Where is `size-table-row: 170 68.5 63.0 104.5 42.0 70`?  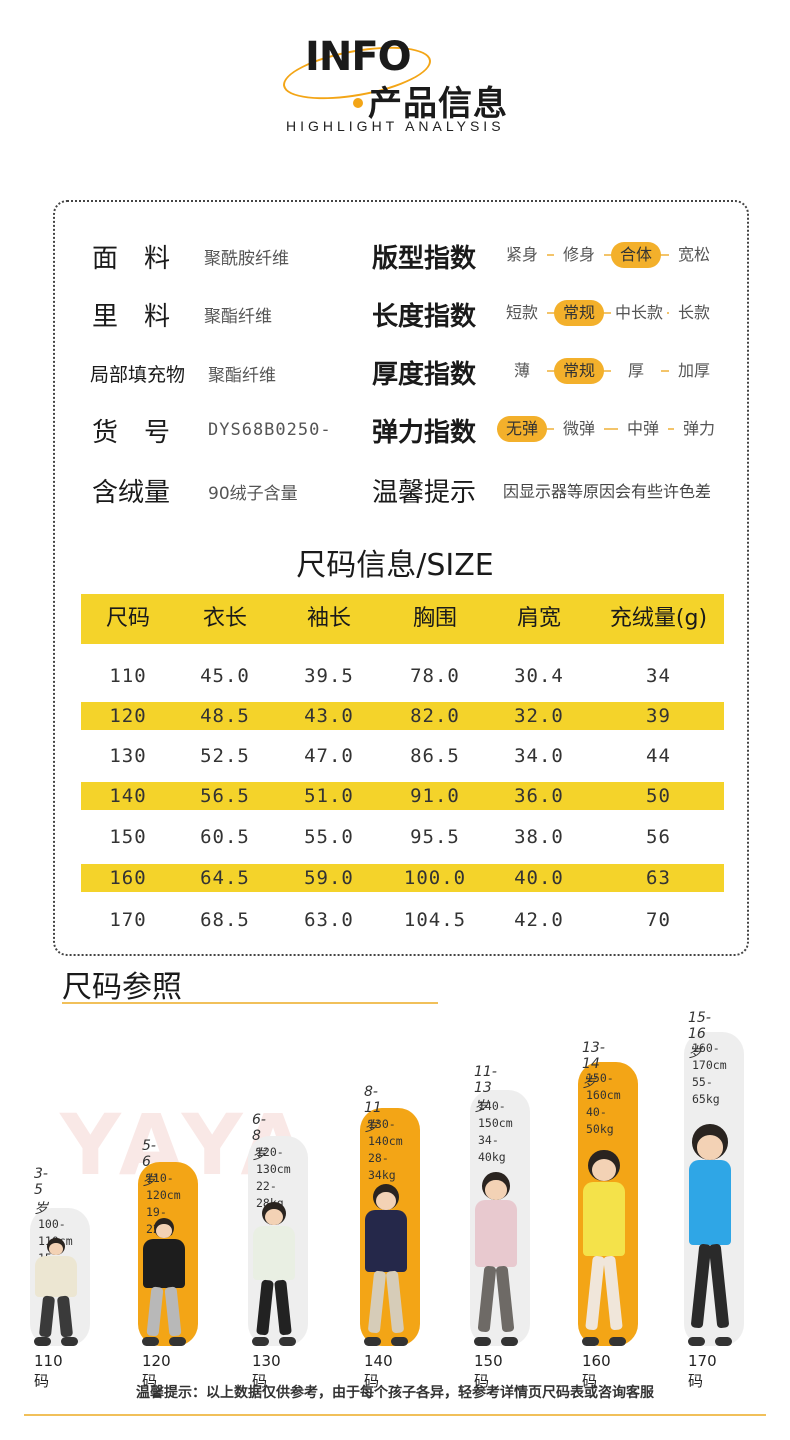 size-table-row: 170 68.5 63.0 104.5 42.0 70 is located at coordinates (402, 920).